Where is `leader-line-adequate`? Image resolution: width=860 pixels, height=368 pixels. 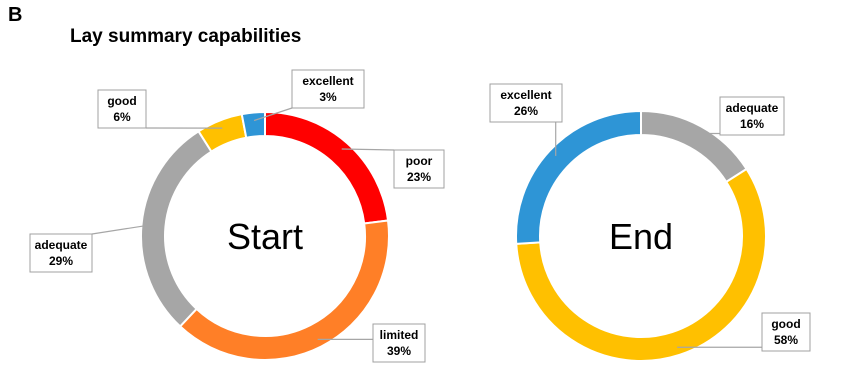
leader-line-adequate is located at coordinates (120, 229).